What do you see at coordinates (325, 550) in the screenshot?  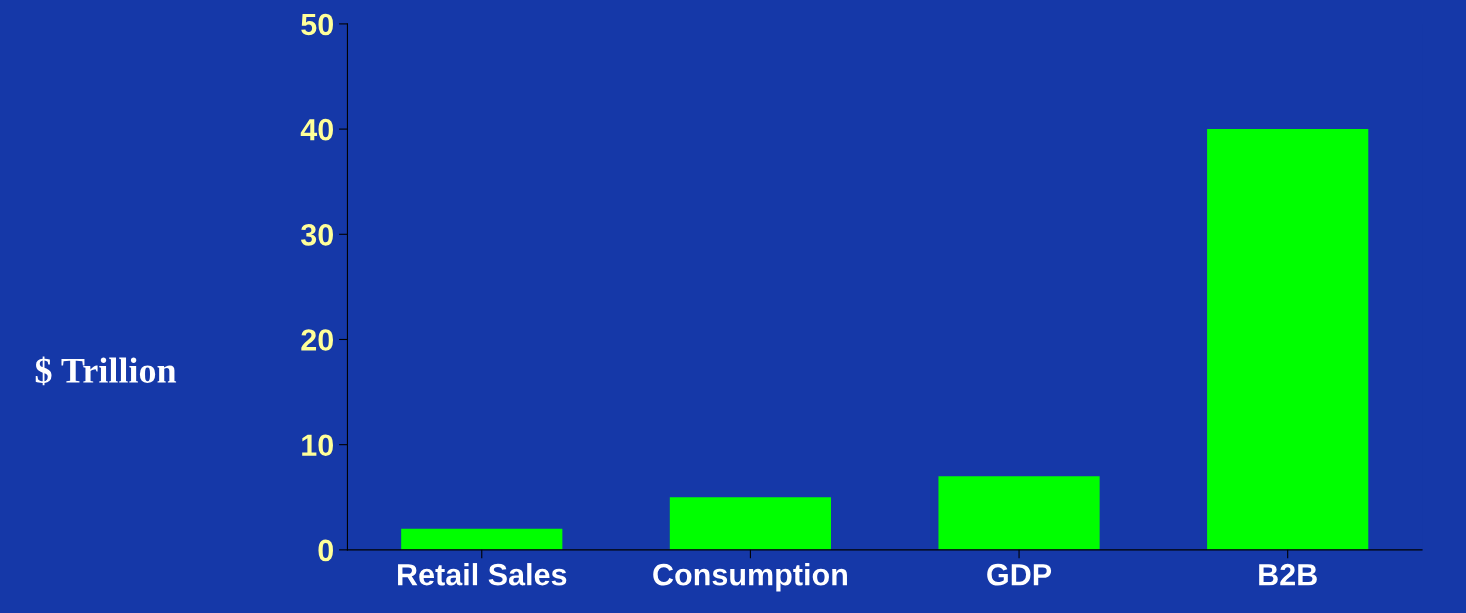 I see `y-tick-label: 0` at bounding box center [325, 550].